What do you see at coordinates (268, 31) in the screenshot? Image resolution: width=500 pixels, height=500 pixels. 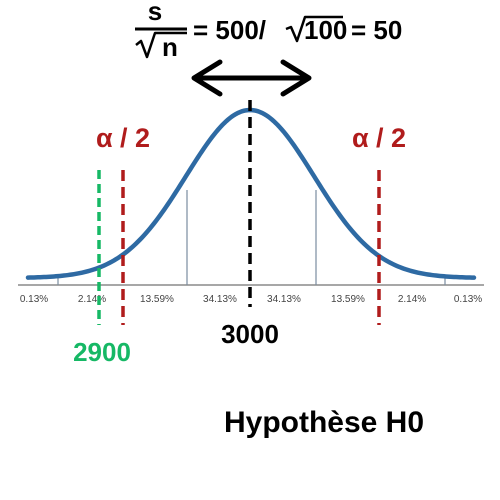 I see `standard-error-formula: s n = 500/ 100 = 50` at bounding box center [268, 31].